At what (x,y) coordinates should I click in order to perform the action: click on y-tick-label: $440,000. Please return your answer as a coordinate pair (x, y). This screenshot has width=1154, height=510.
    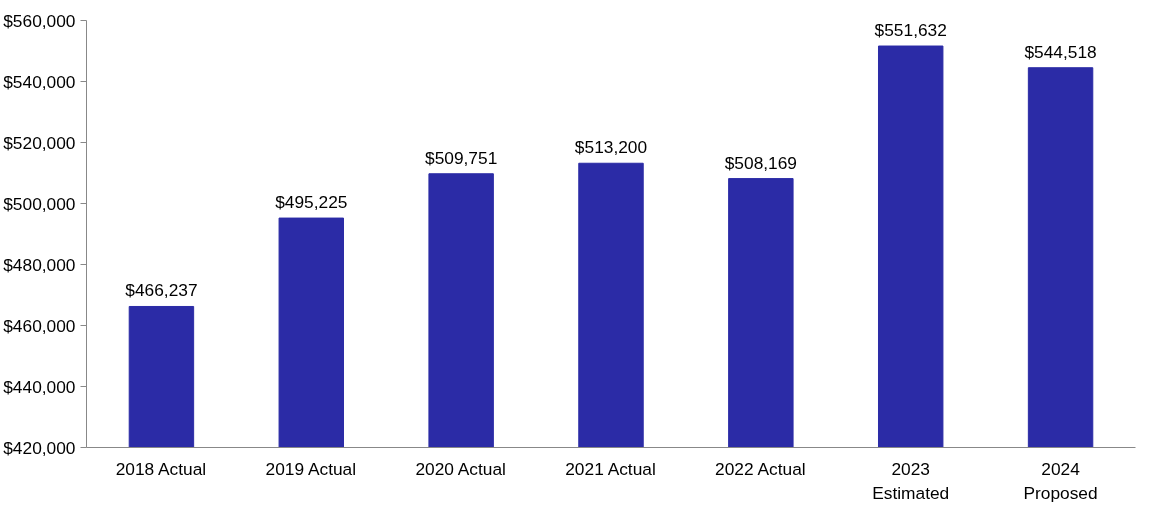
    Looking at the image, I should click on (39, 386).